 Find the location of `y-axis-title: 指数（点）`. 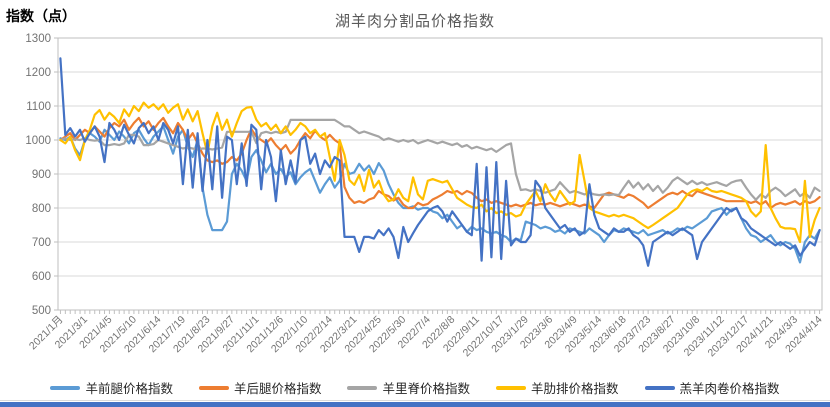

y-axis-title: 指数（点） is located at coordinates (41, 16).